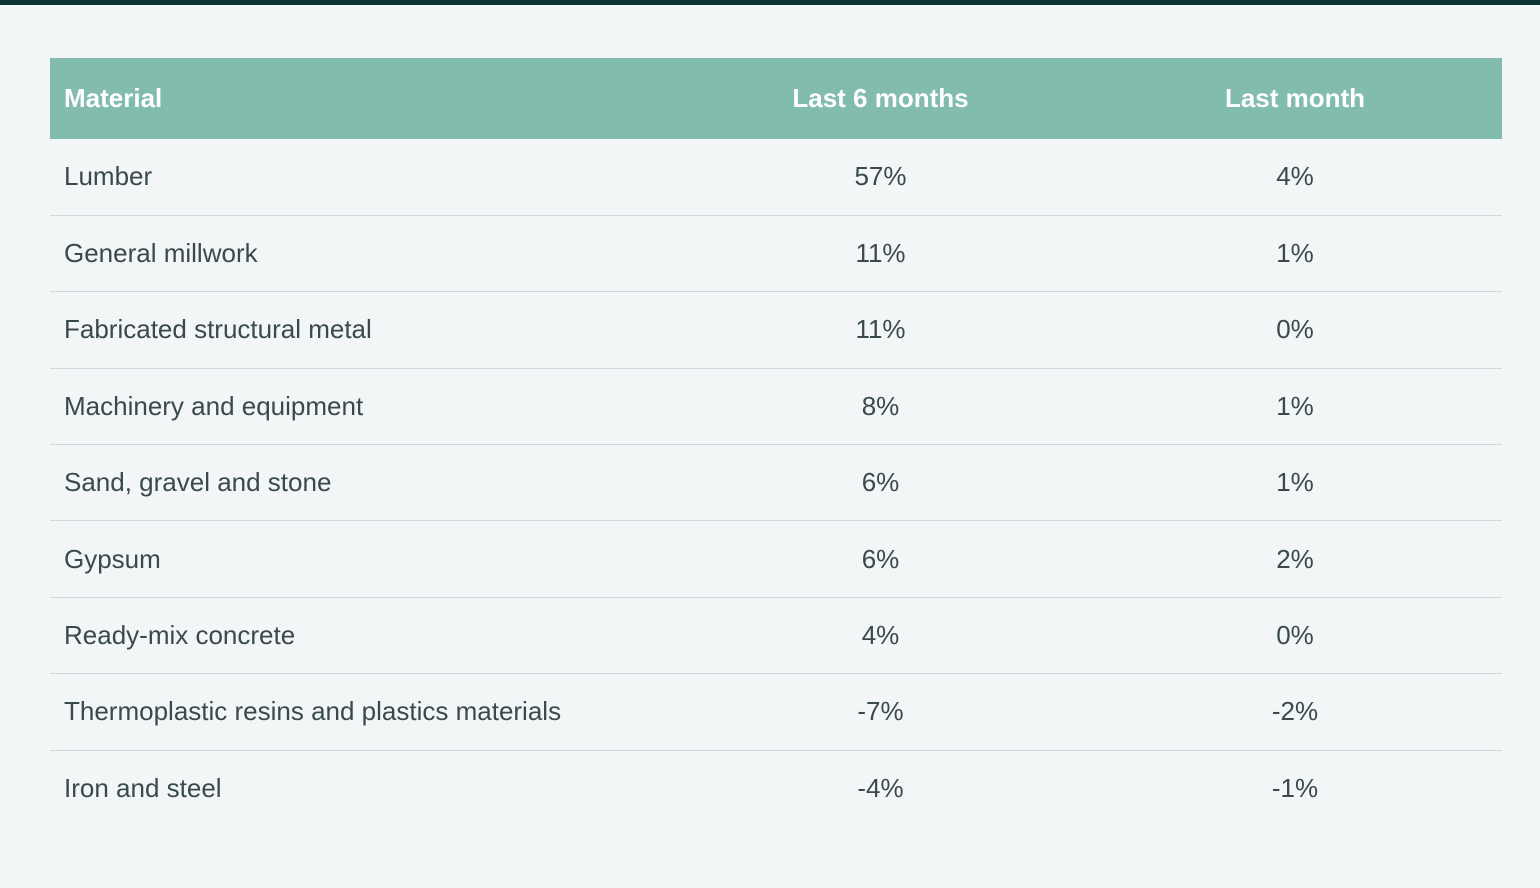  Describe the element at coordinates (776, 635) in the screenshot. I see `table-row: Ready-mix concrete 4% 0%` at that location.